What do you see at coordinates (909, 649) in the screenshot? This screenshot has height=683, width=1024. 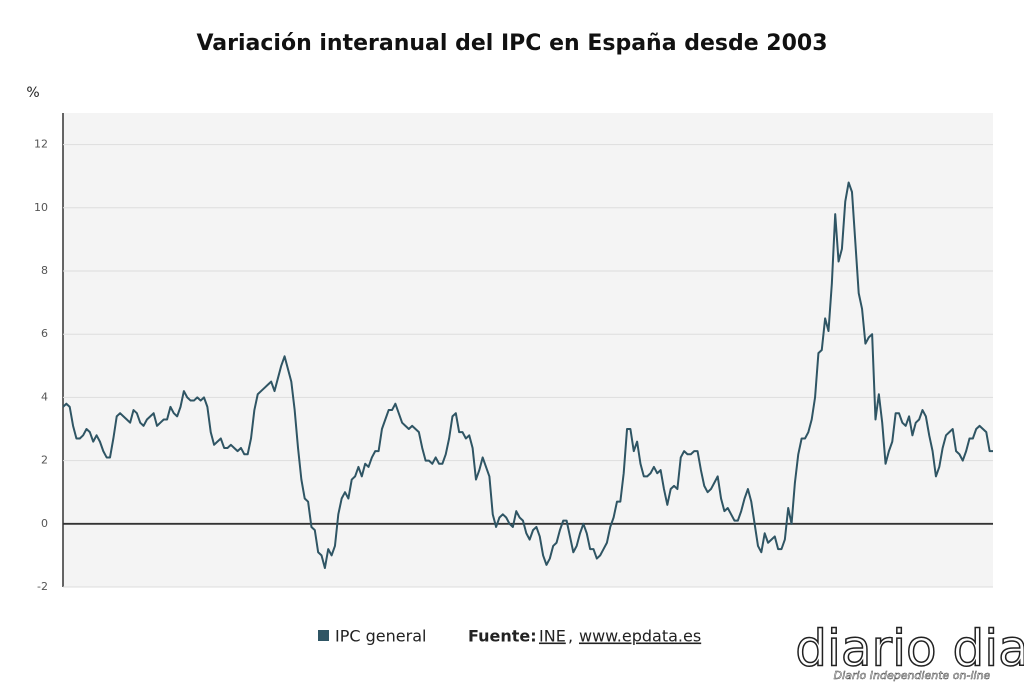 I see `logo: diario dia` at bounding box center [909, 649].